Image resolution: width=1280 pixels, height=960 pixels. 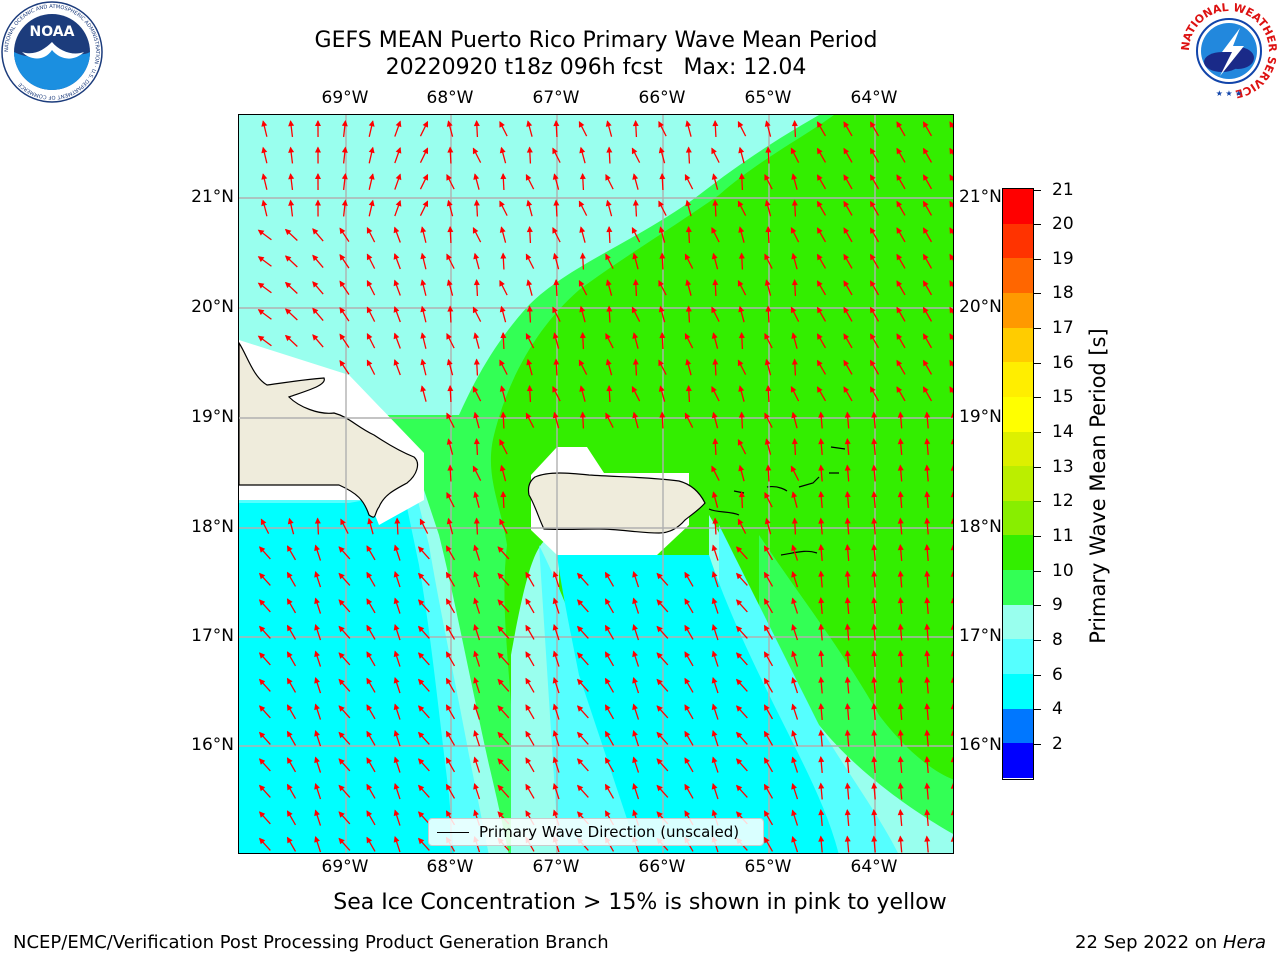 I want to click on lon-label-bottom: 67°W, so click(x=556, y=867).